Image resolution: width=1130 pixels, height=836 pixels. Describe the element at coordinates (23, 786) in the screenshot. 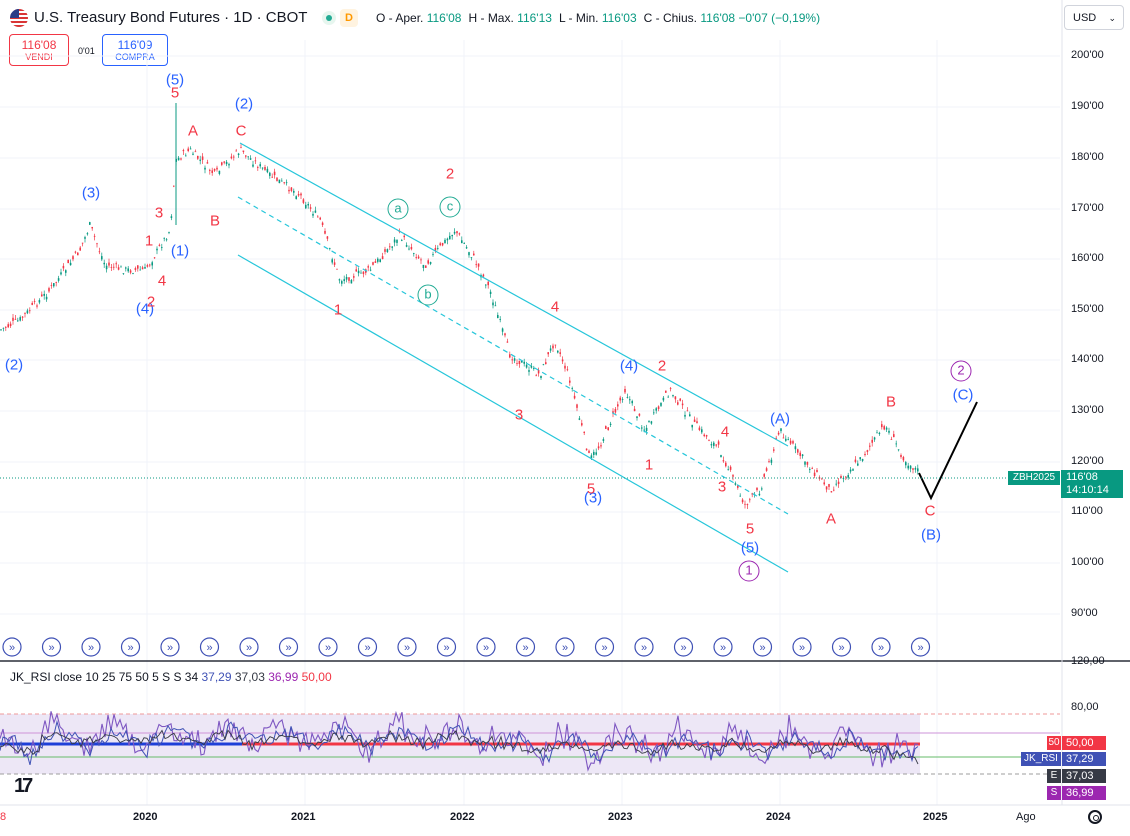

I see `tradingview-logo: 17` at that location.